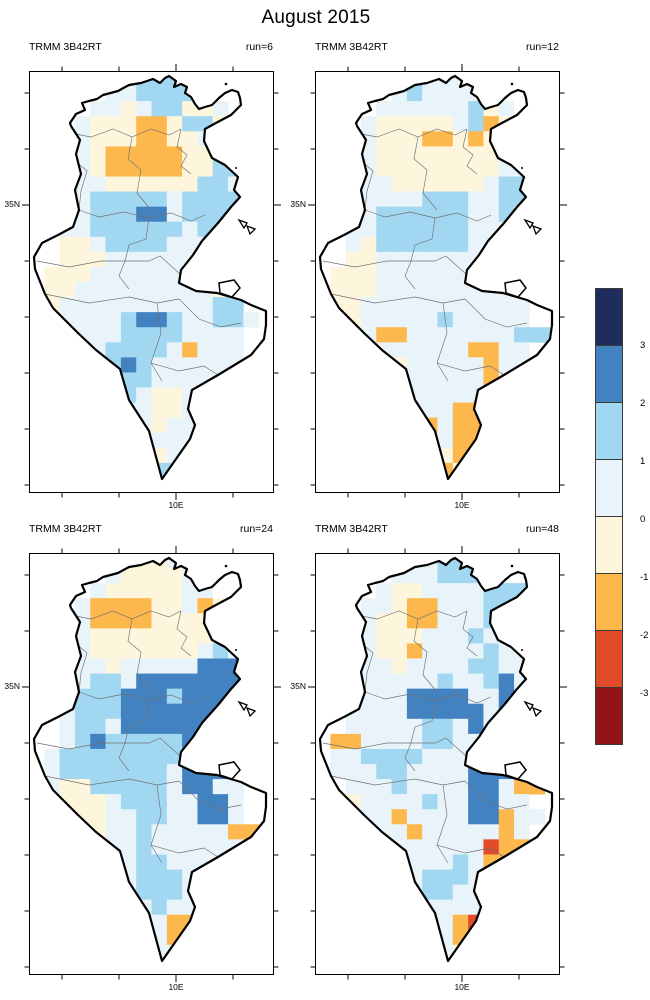 The height and width of the screenshot is (1000, 650). I want to click on colorbar-tick-label: -3, so click(644, 693).